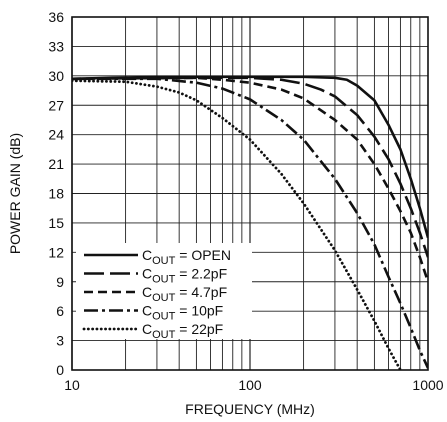 The height and width of the screenshot is (422, 447). I want to click on x-tick-label: 10, so click(72, 385).